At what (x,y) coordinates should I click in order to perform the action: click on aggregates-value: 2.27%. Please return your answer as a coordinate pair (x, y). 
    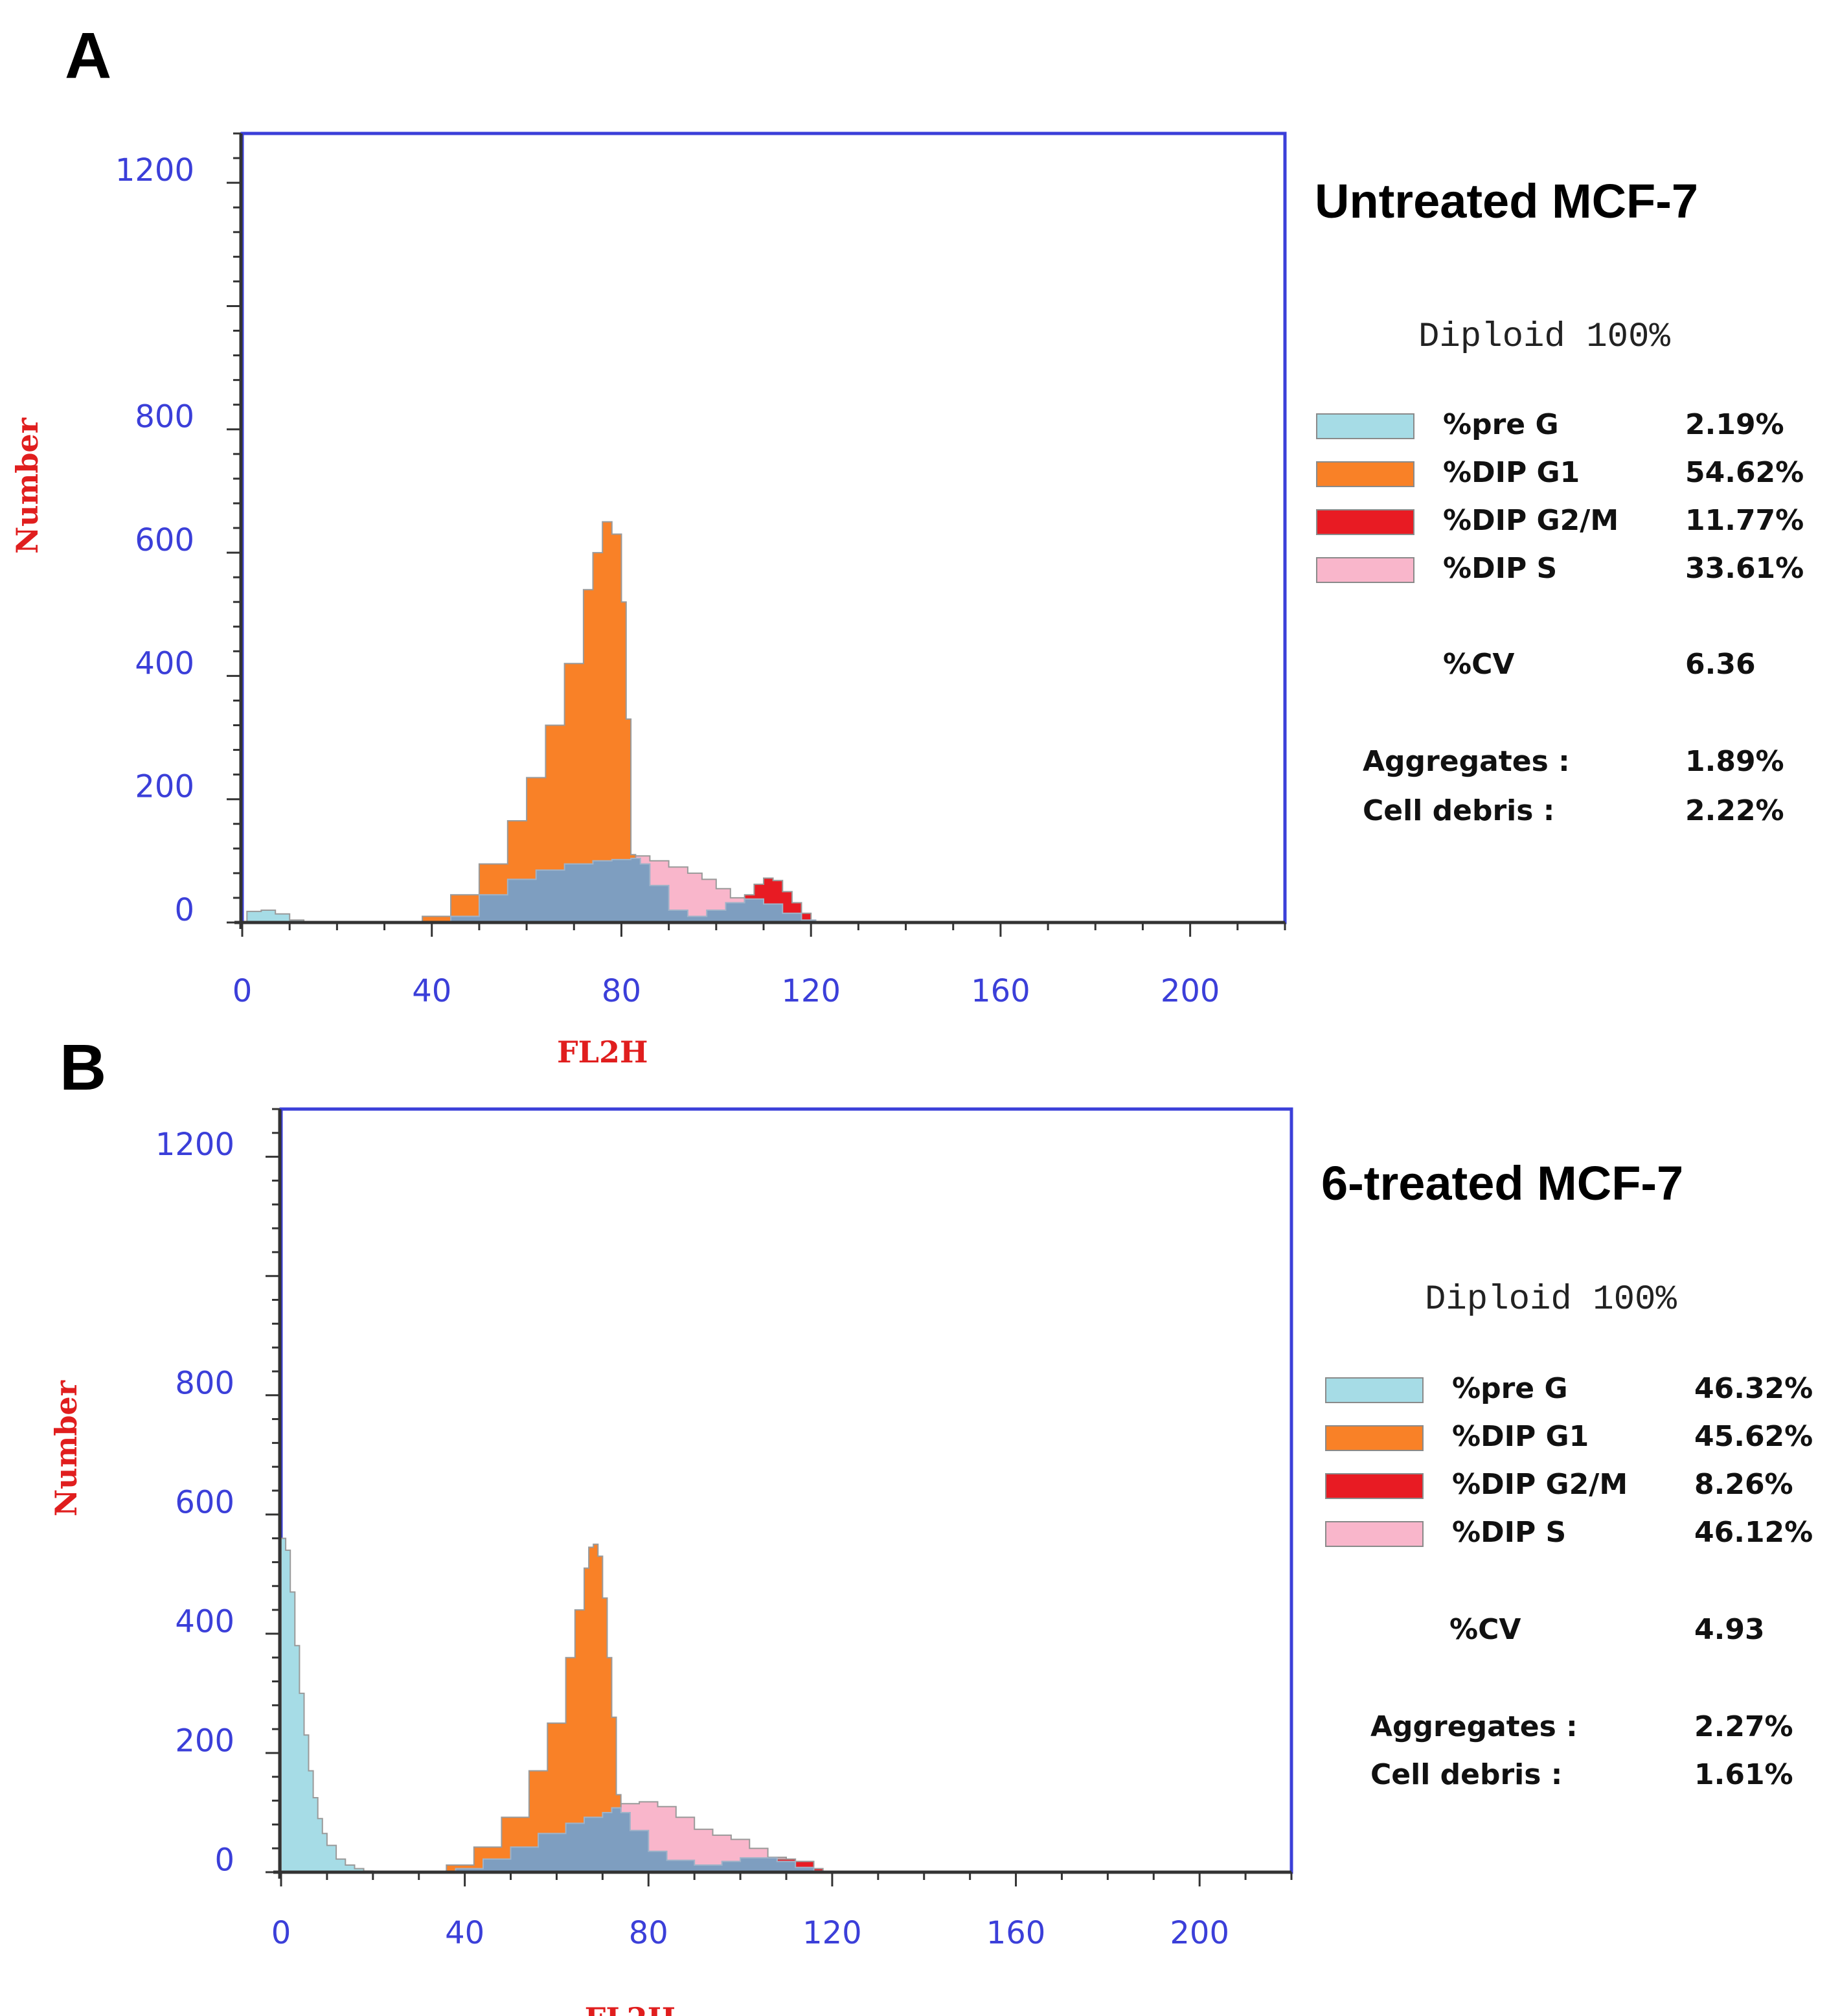
    Looking at the image, I should click on (1743, 1726).